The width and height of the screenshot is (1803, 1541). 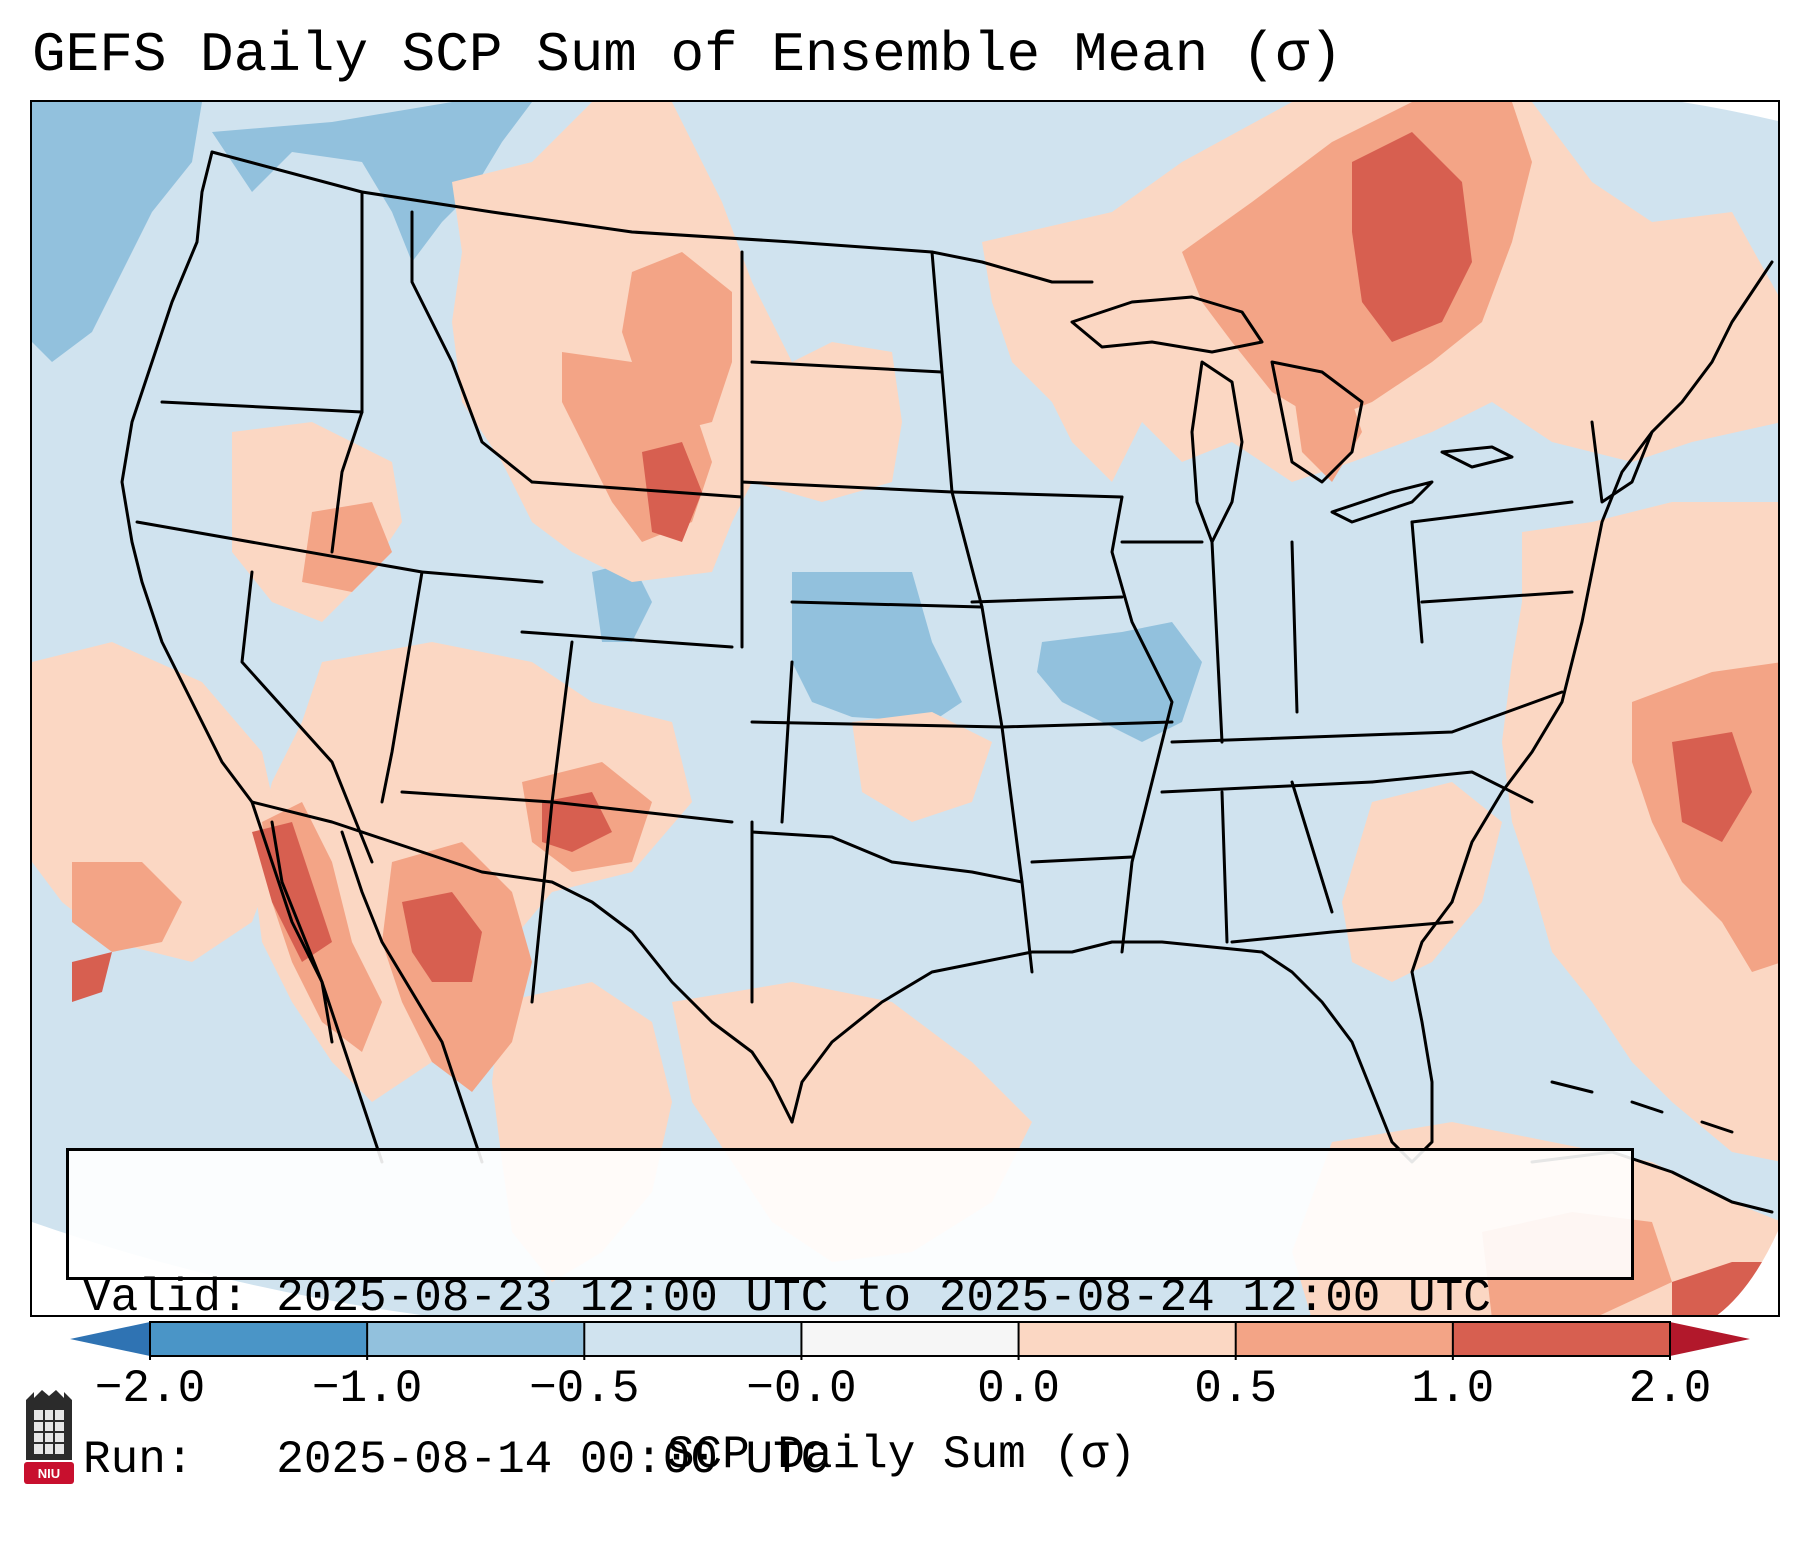 What do you see at coordinates (472, 347) in the screenshot?
I see `state-border-idaho-montana` at bounding box center [472, 347].